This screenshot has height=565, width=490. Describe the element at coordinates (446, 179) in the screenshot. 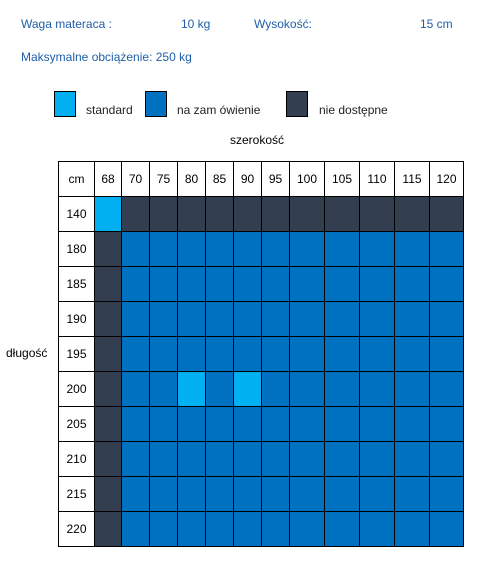

I see `width-header: 120` at that location.